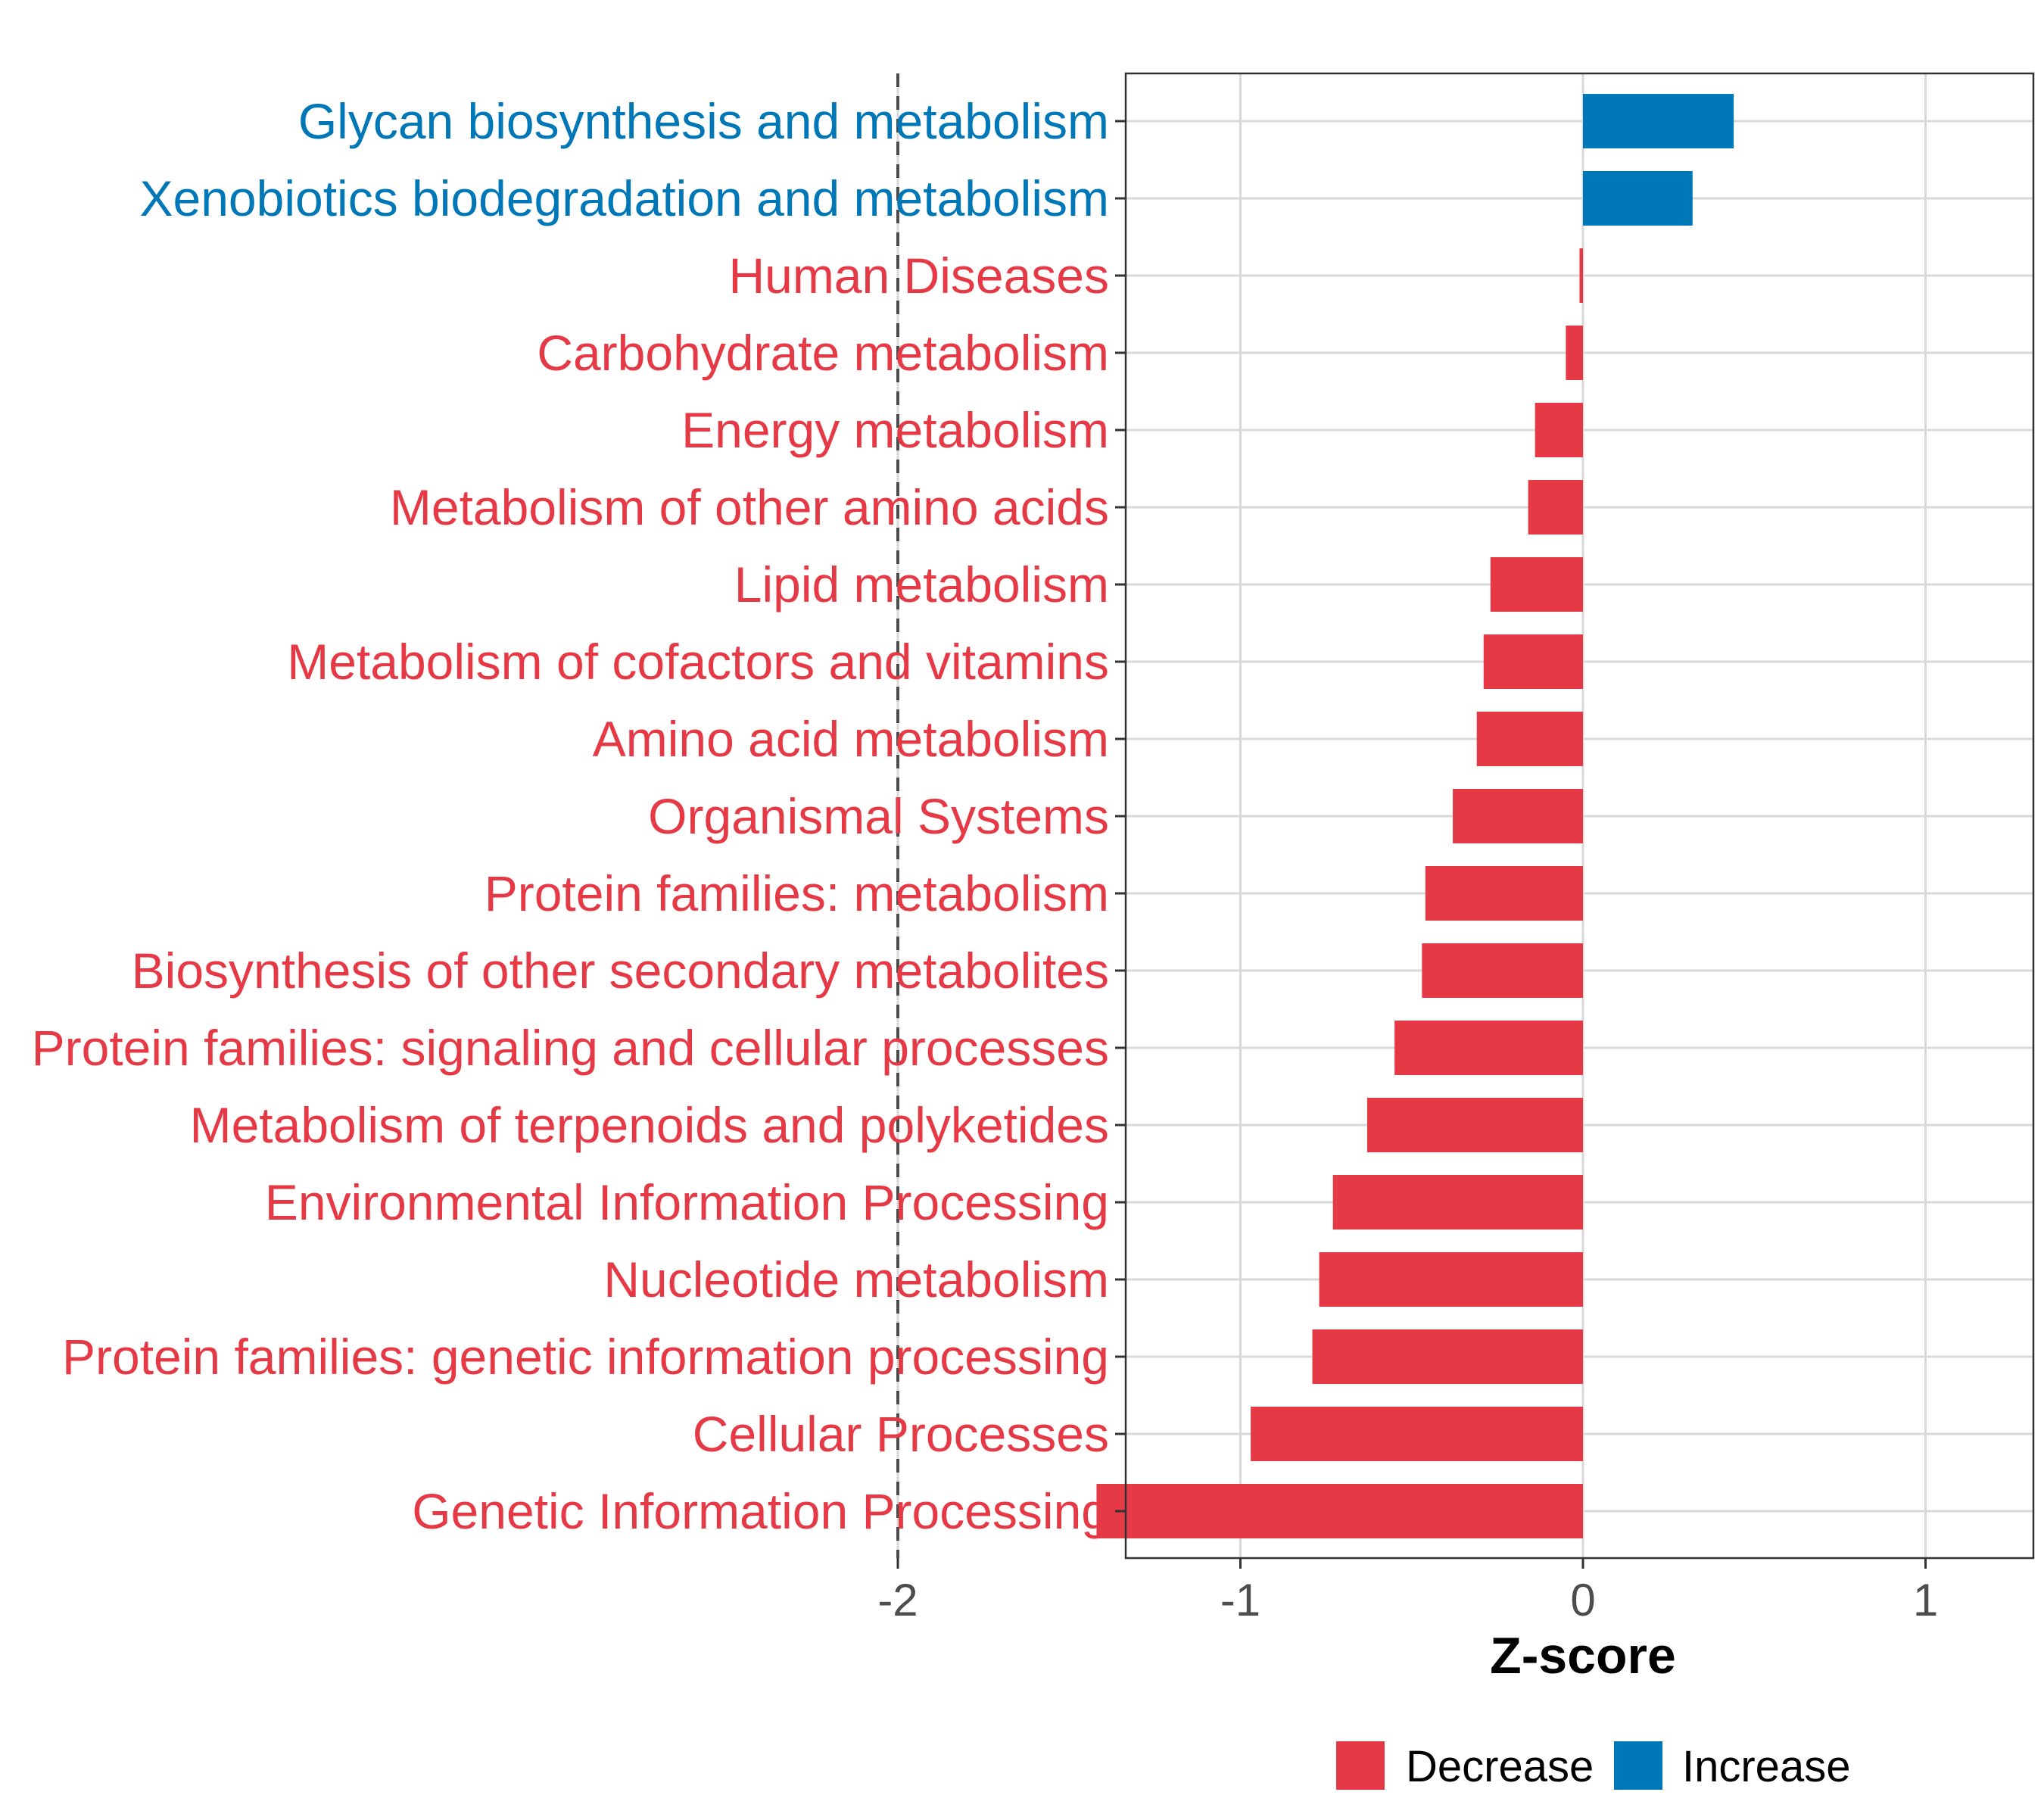  I want to click on legend-swatch-increase, so click(1638, 1765).